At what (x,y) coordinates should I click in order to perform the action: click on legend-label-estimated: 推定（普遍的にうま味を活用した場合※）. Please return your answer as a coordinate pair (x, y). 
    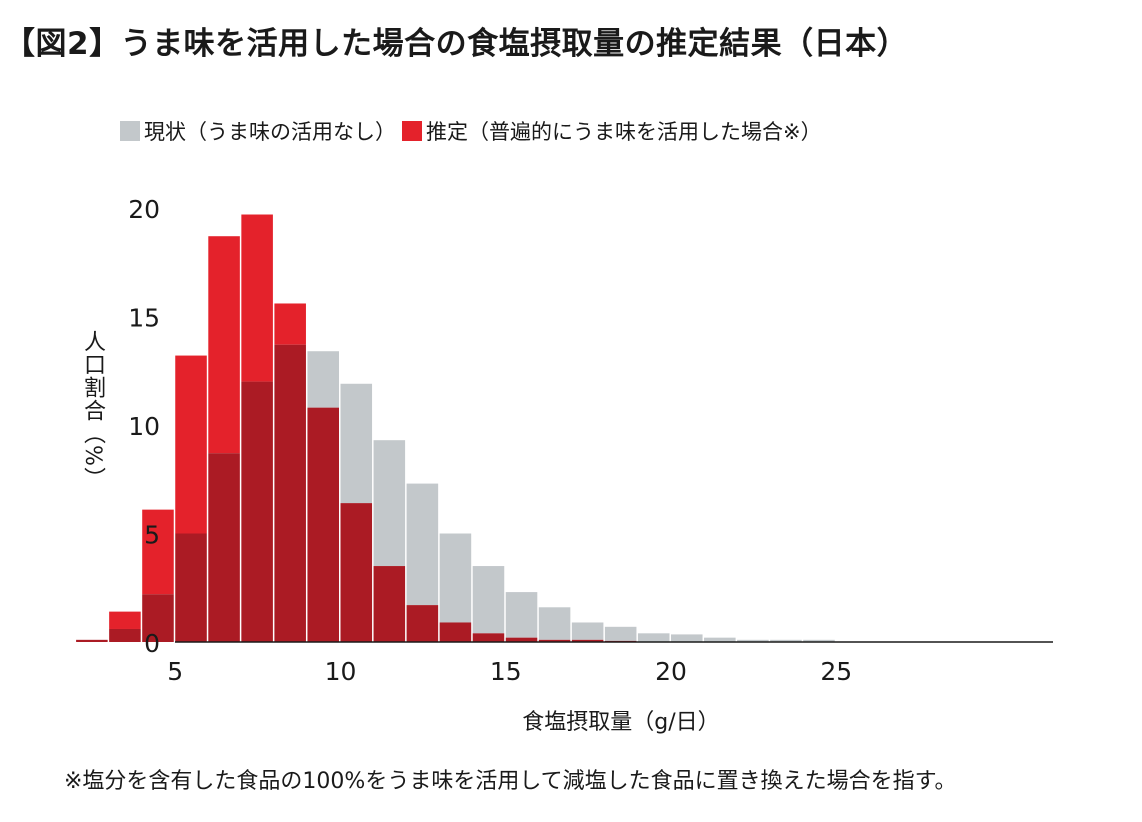
    Looking at the image, I should click on (624, 132).